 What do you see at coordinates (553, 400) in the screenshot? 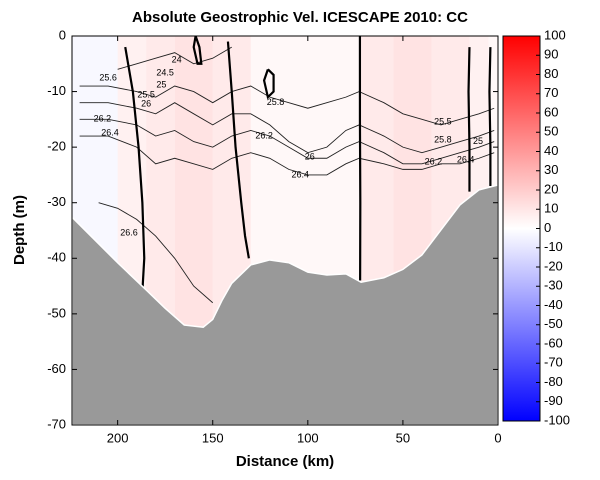
I see `colorbar-tick-label: -90` at bounding box center [553, 400].